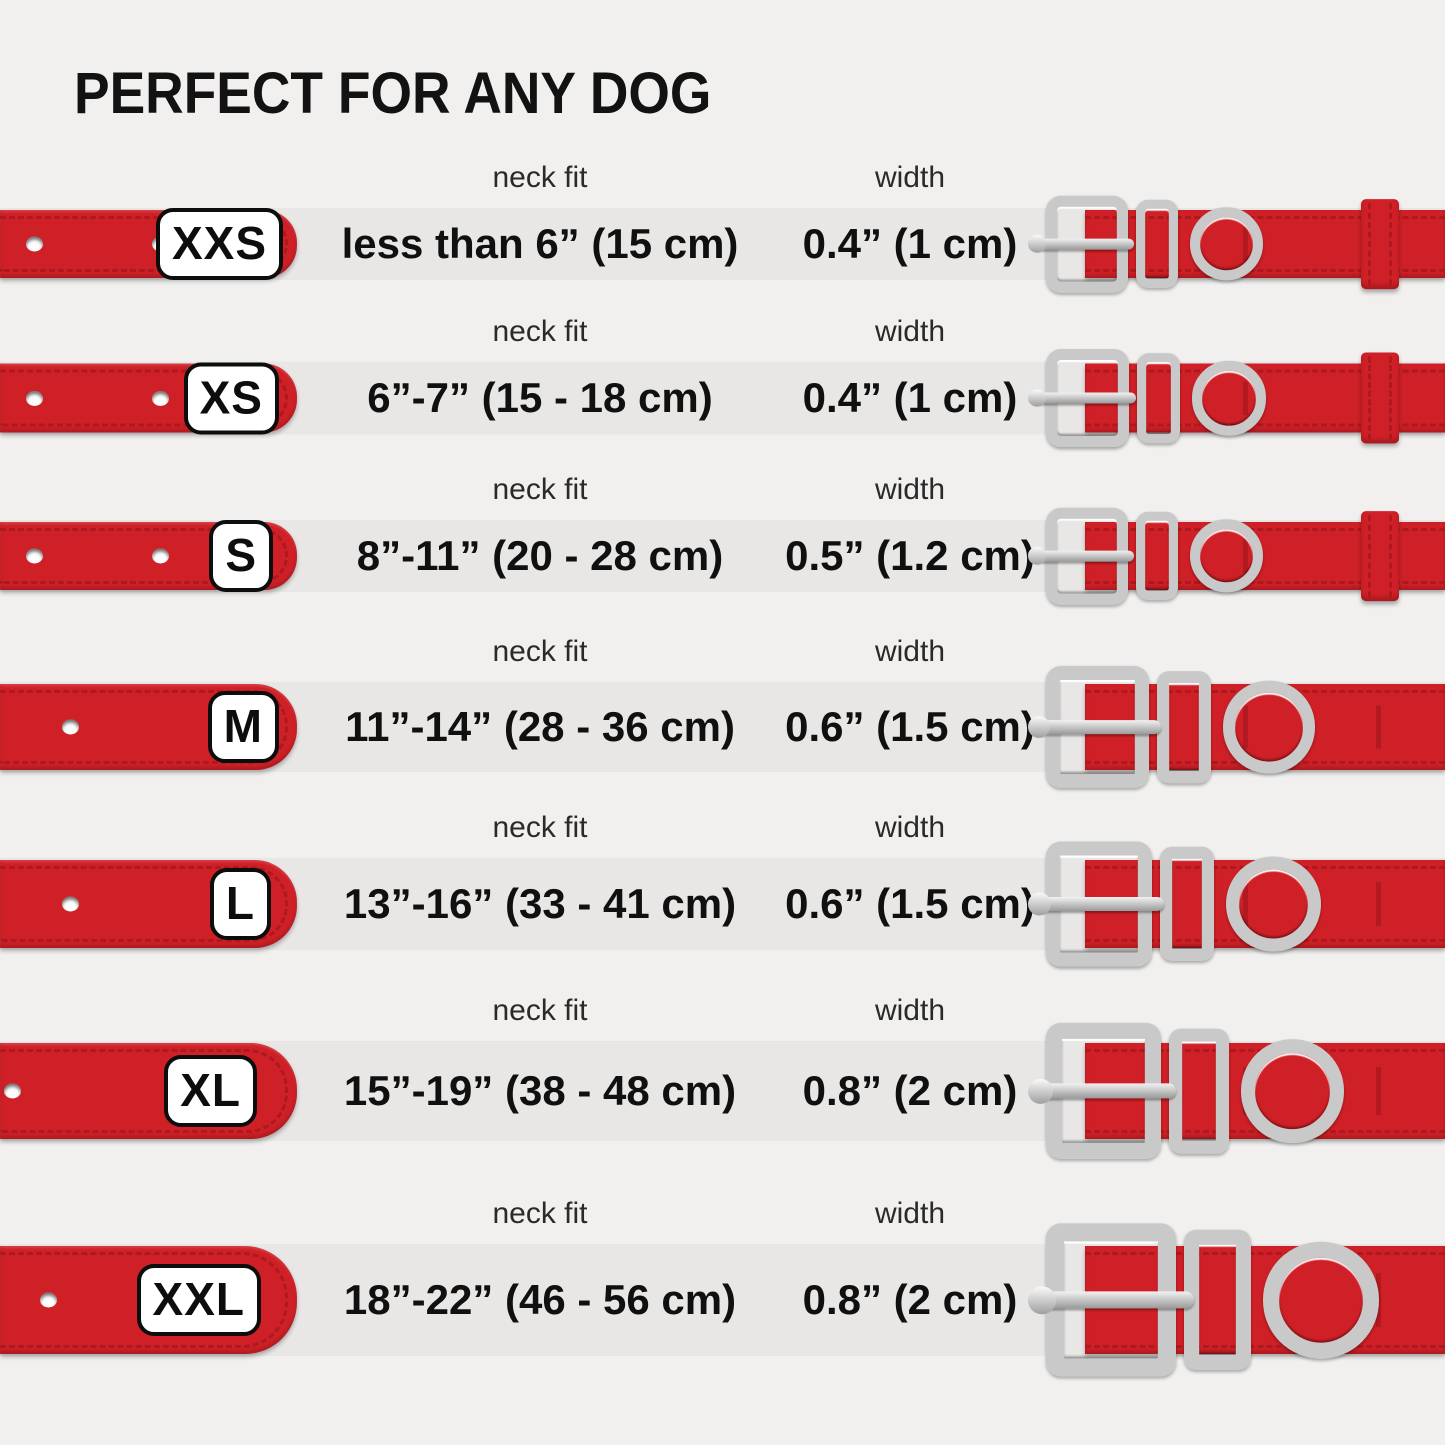 This screenshot has width=1445, height=1445. What do you see at coordinates (540, 1299) in the screenshot?
I see `neck-fit-value: 18”-22” (46 - 56 cm)` at bounding box center [540, 1299].